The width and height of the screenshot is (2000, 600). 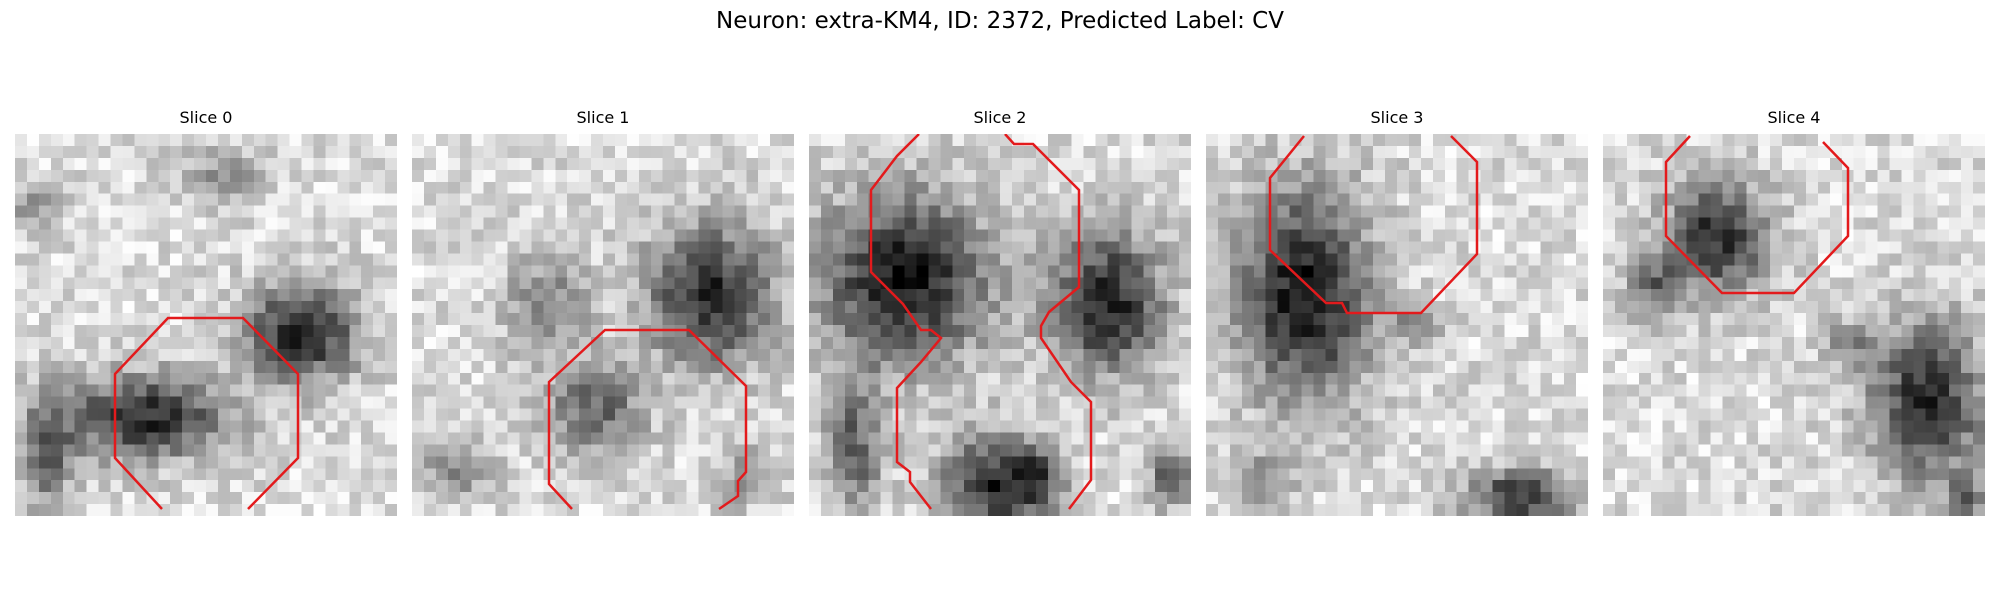 I want to click on slice-title: Slice 3, so click(x=1397, y=117).